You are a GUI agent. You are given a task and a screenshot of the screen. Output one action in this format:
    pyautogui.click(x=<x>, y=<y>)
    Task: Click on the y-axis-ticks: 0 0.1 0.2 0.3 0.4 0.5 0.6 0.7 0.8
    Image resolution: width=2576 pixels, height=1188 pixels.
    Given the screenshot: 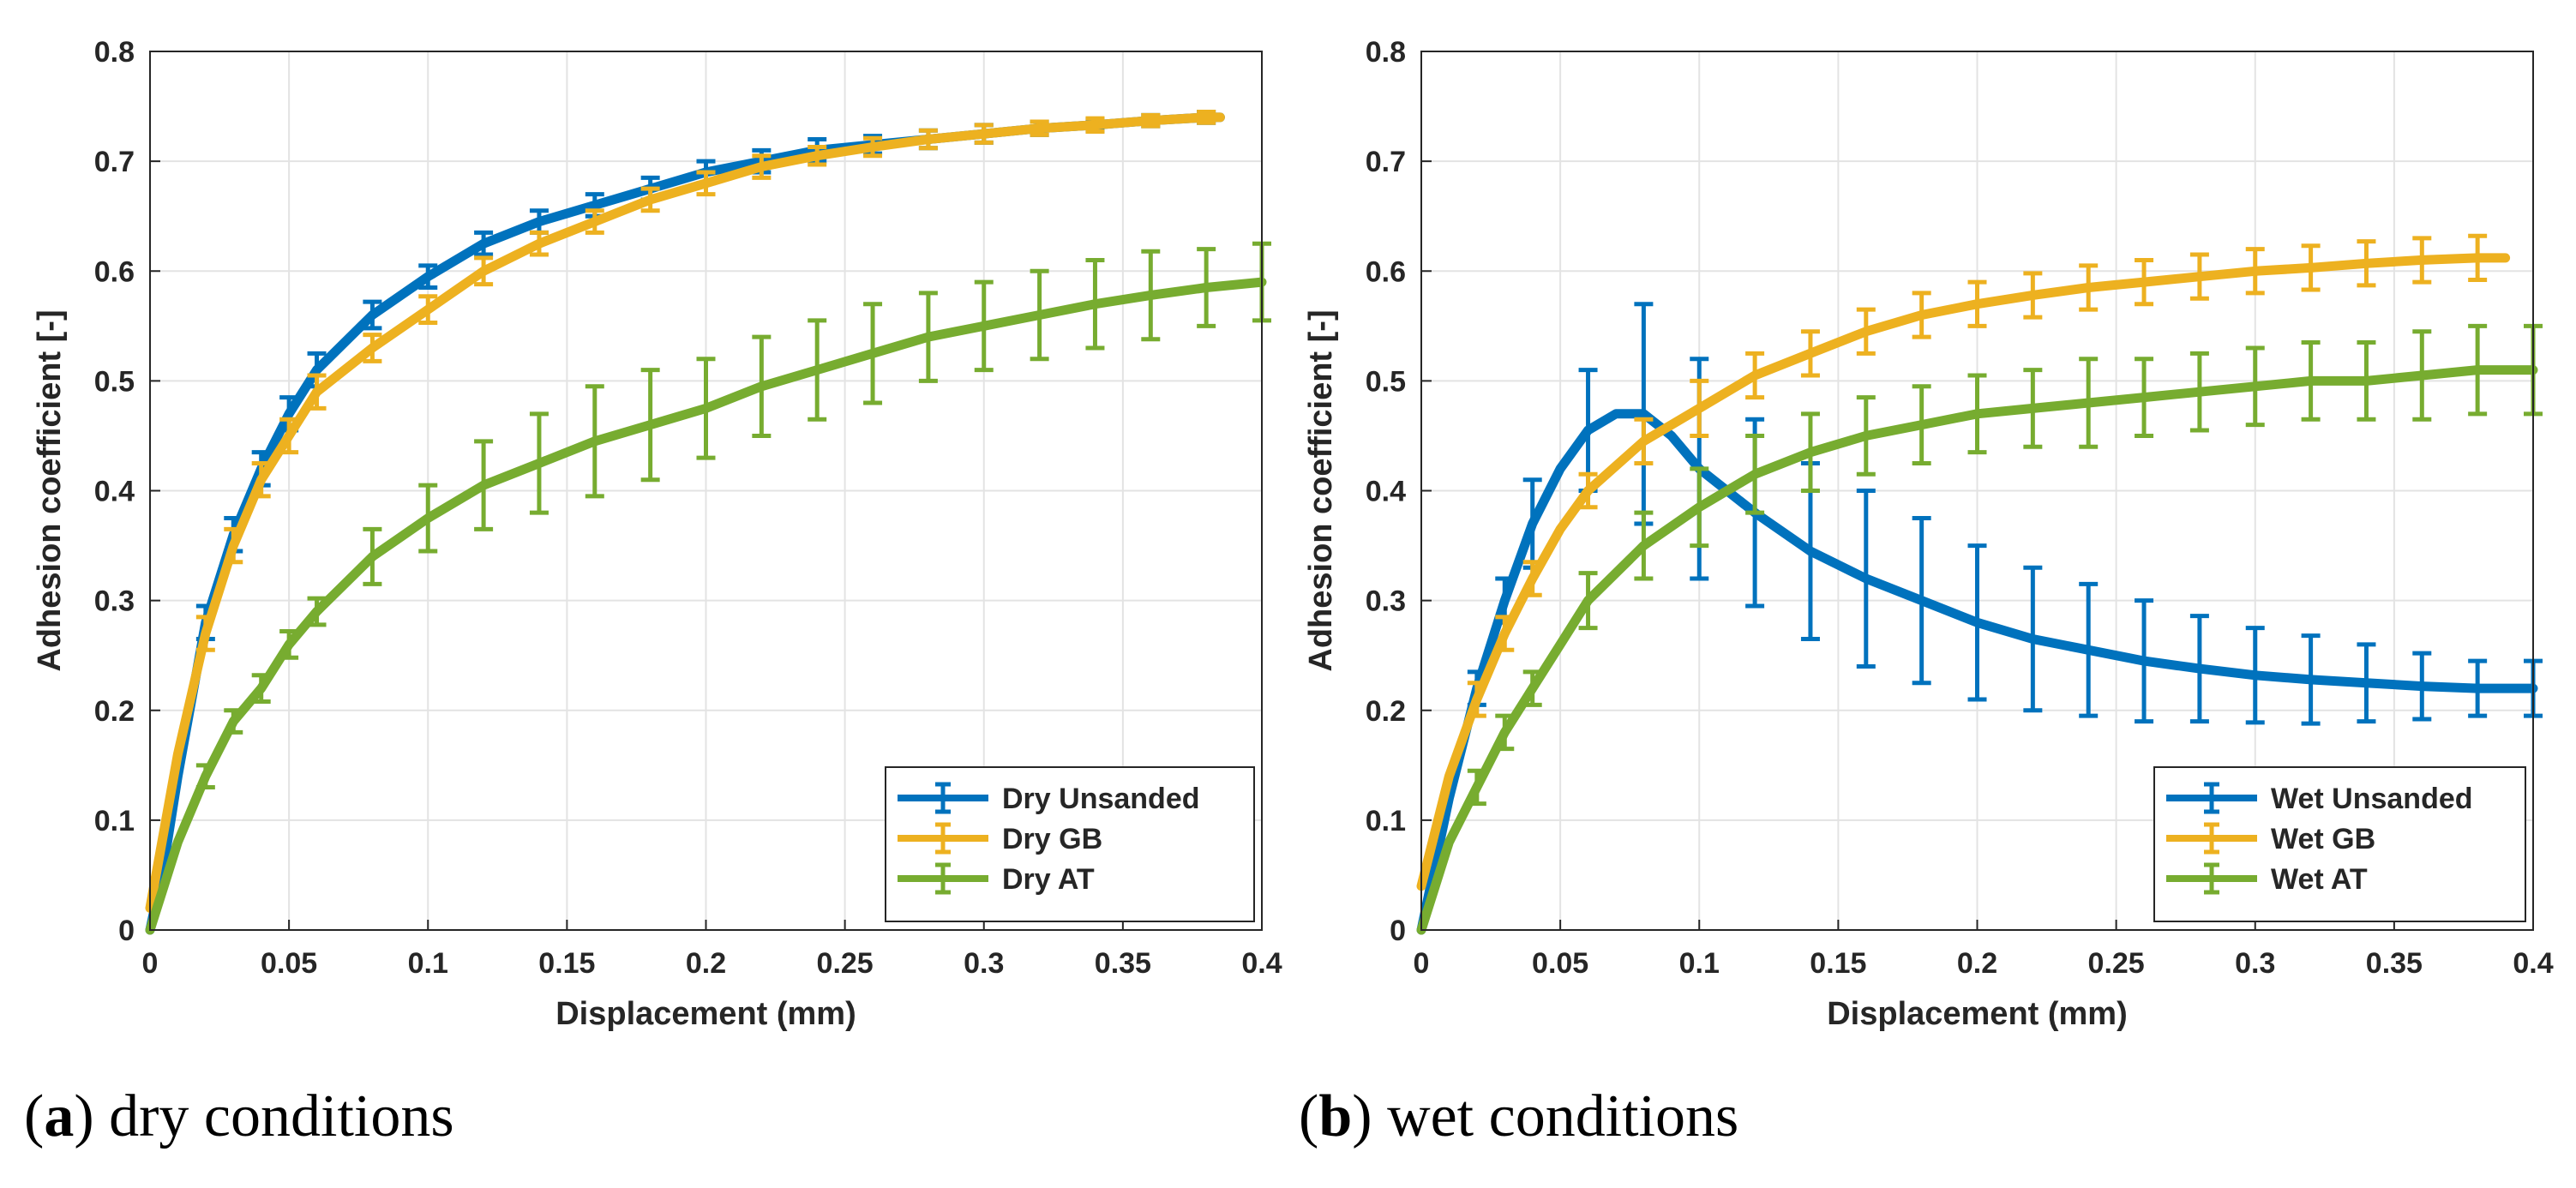 What is the action you would take?
    pyautogui.click(x=127, y=492)
    